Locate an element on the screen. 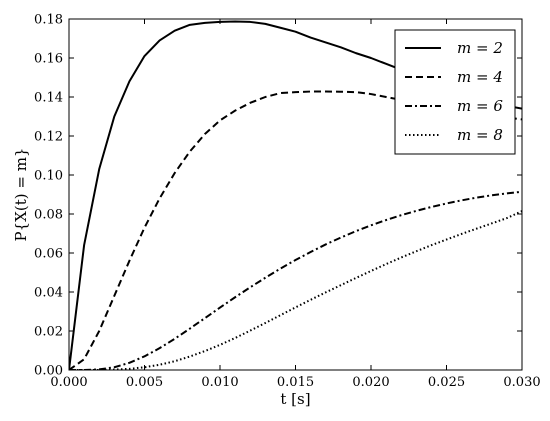  x-tick-label: 0.015 is located at coordinates (295, 382).